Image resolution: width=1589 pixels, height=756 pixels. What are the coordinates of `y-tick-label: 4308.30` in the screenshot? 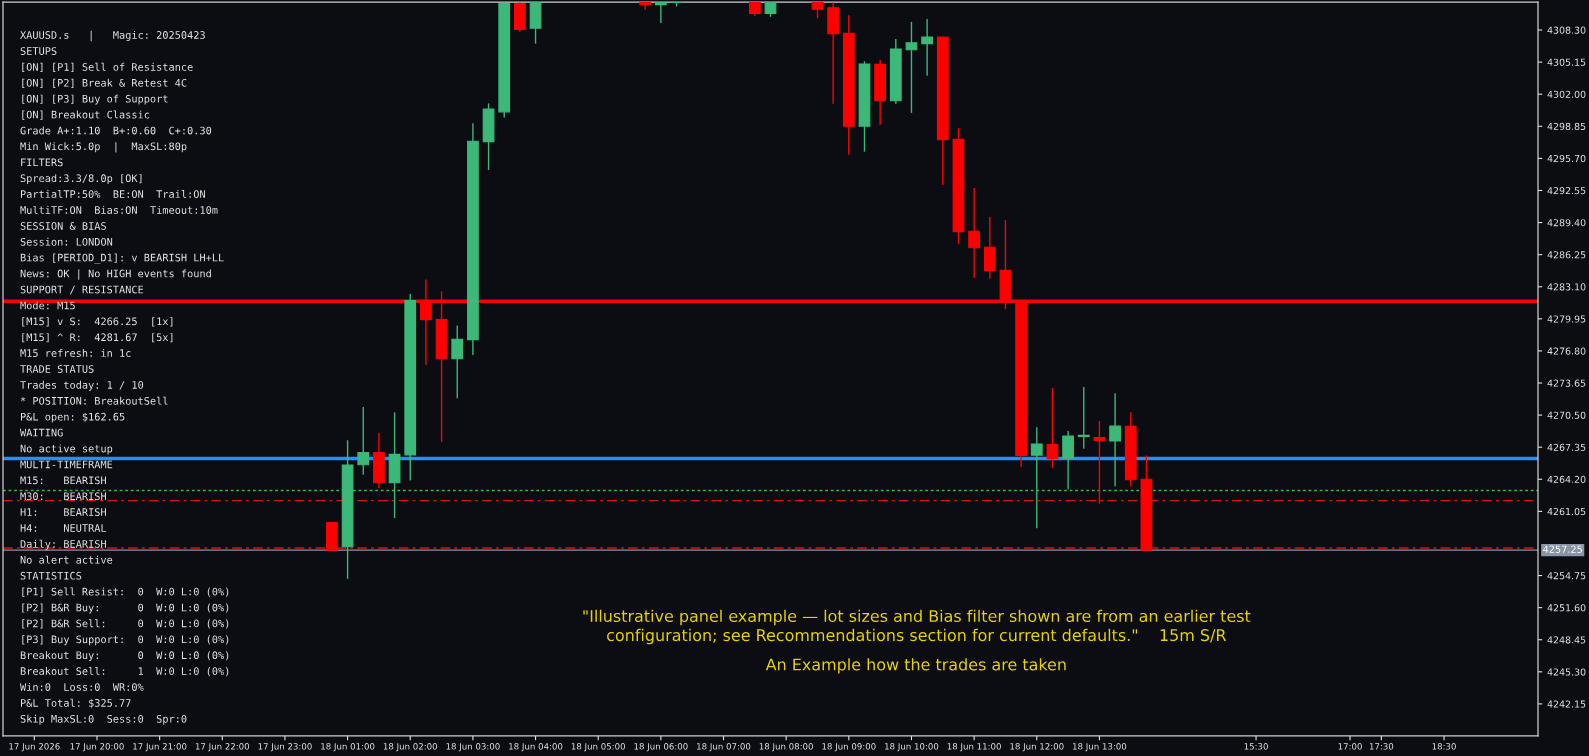 It's located at (1566, 30).